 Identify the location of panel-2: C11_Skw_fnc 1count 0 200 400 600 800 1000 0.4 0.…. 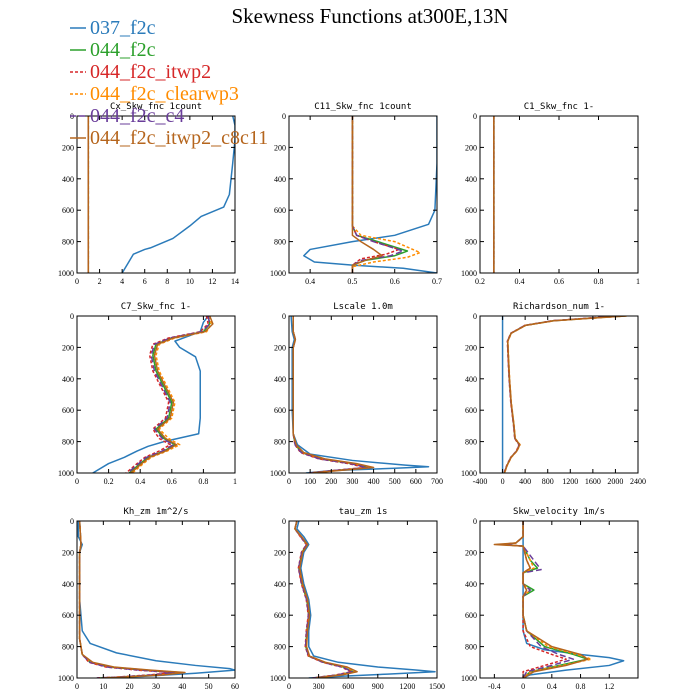
(356, 194).